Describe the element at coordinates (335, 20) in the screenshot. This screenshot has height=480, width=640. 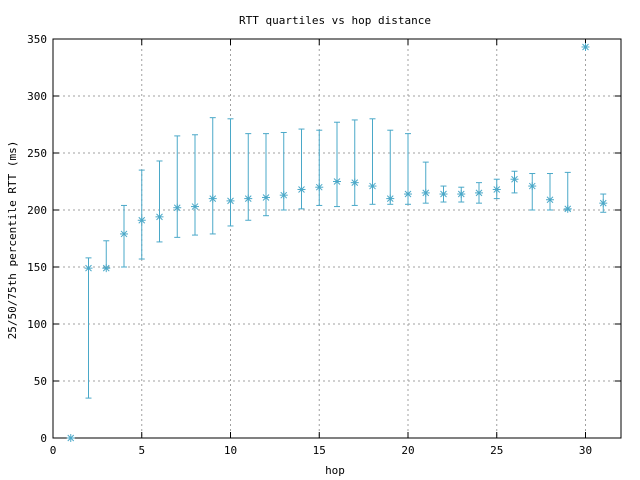
I see `chart-title: RTT quartiles vs hop distance` at that location.